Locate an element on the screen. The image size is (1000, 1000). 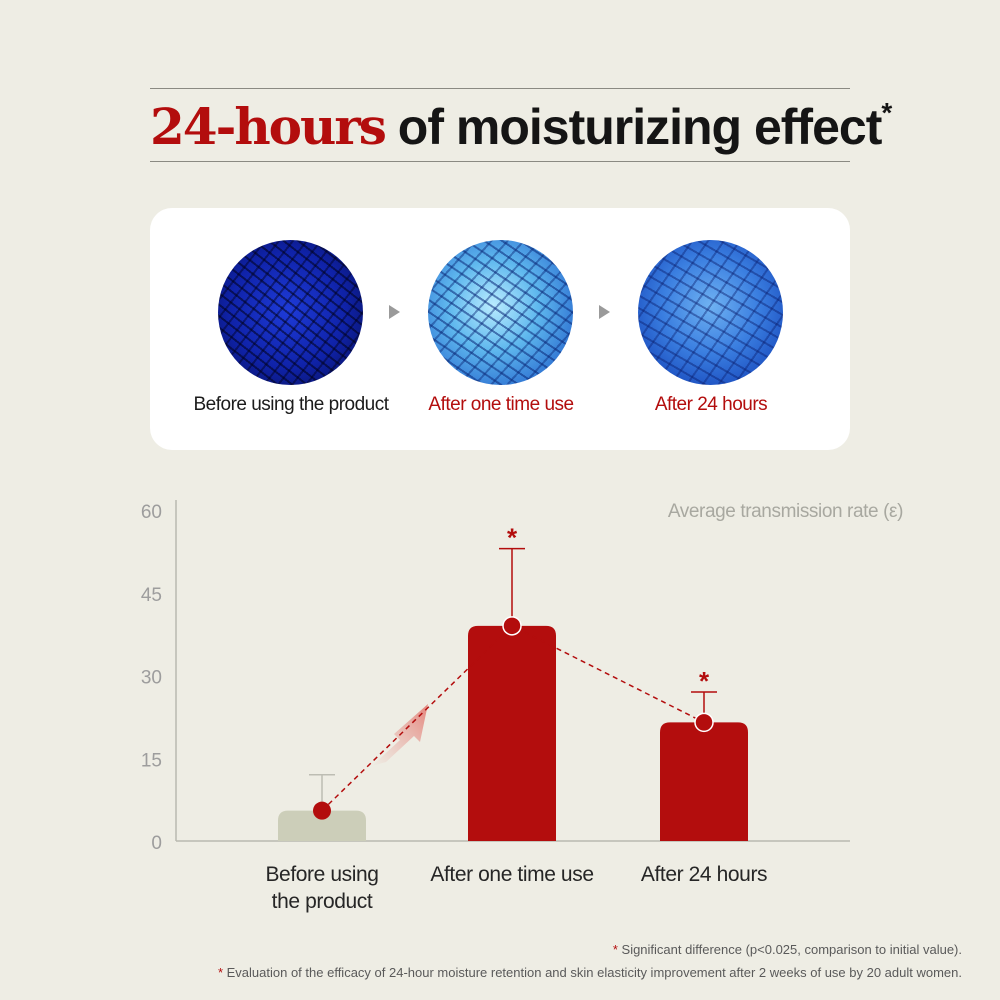
x-tick-label: After one time use is located at coordinates (511, 874).